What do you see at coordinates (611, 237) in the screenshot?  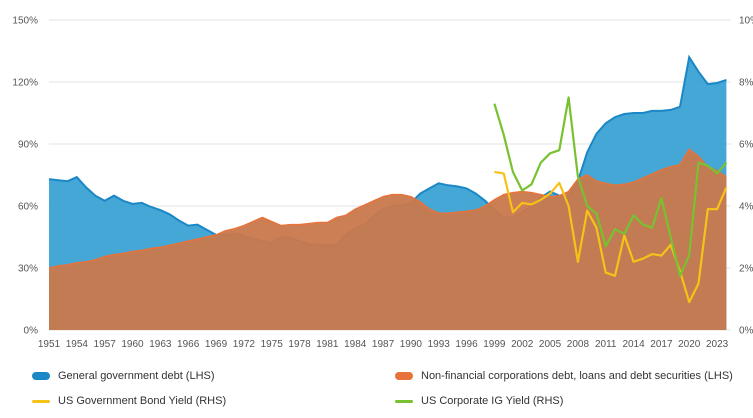 I see `series-us-gov-bond-line` at bounding box center [611, 237].